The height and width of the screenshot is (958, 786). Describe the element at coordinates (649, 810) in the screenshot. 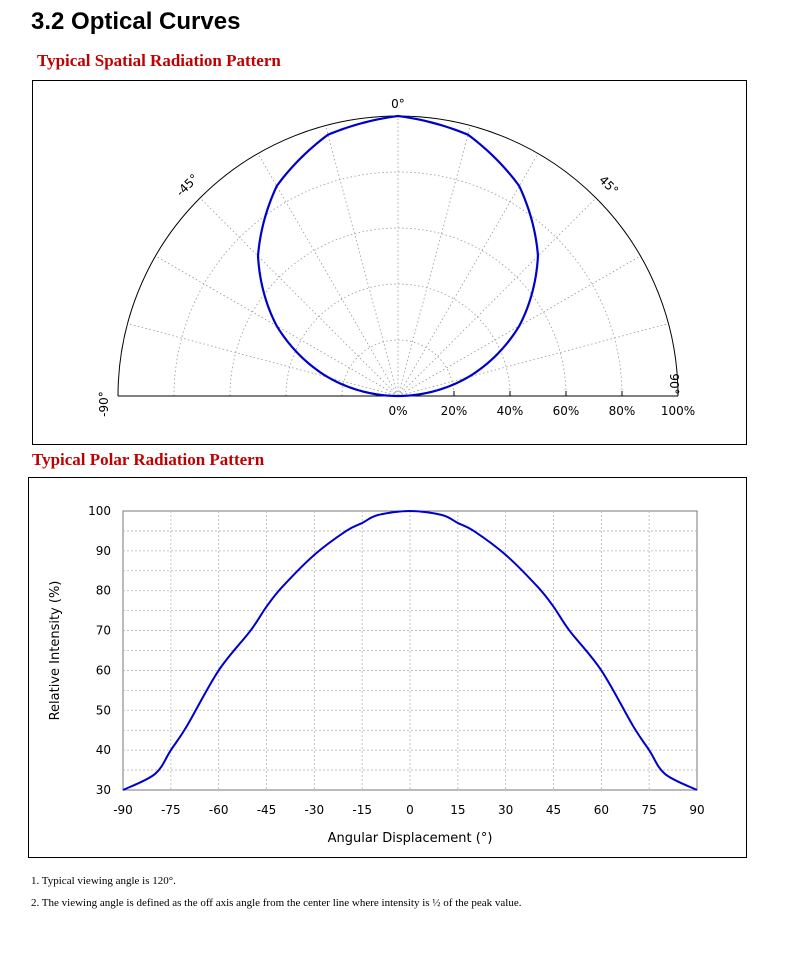

I see `x-tick-label: 75` at that location.